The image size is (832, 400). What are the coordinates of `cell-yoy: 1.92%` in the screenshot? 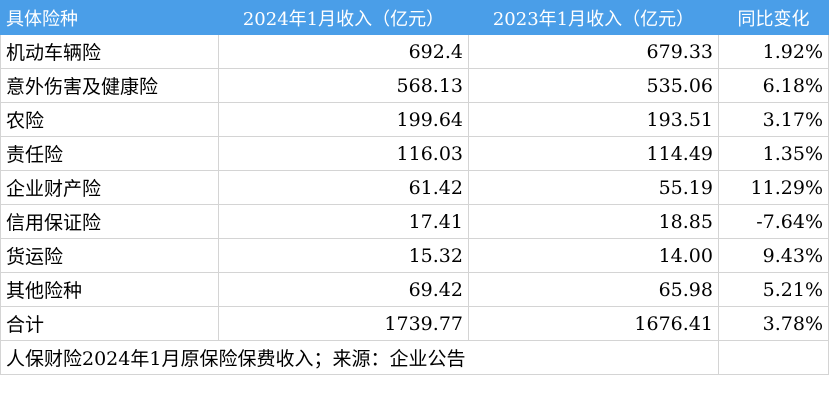 It's located at (773, 51).